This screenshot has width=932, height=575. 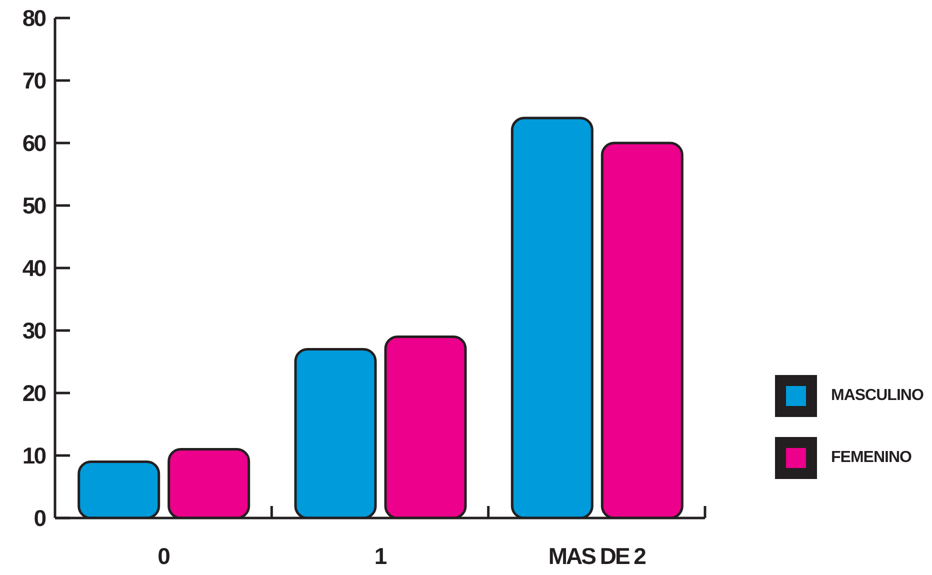 I want to click on y-tick-label: 70, so click(x=34, y=81).